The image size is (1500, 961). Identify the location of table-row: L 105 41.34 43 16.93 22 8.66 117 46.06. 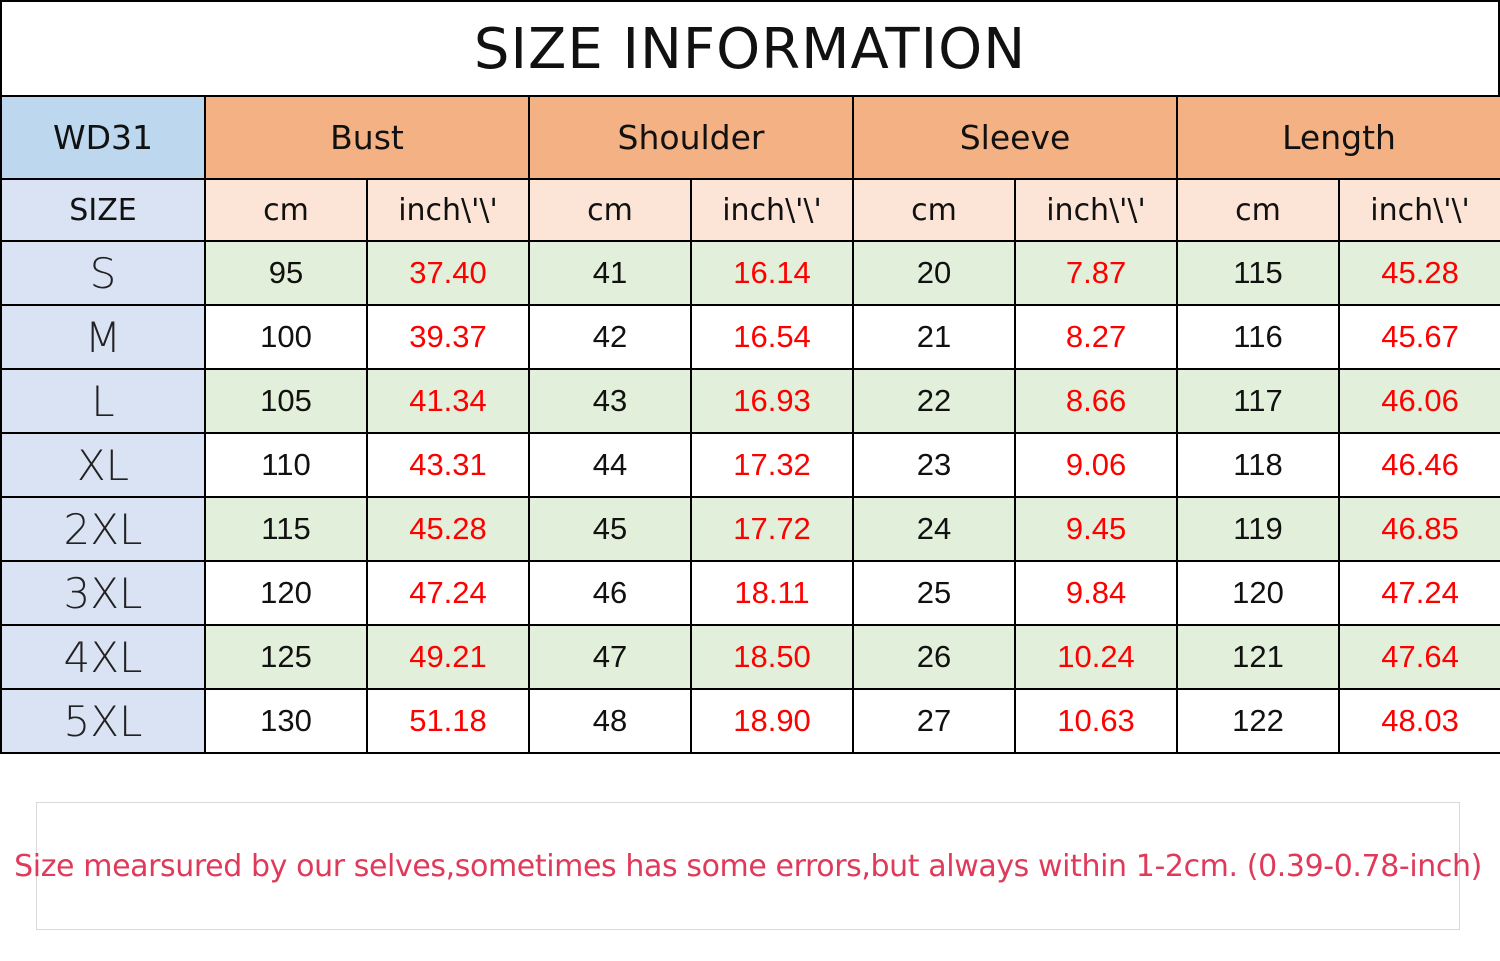
(750, 401).